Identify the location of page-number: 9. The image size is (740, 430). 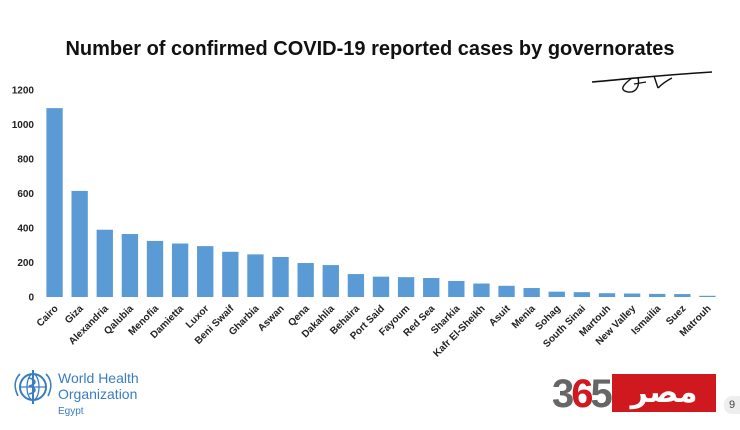
(732, 405).